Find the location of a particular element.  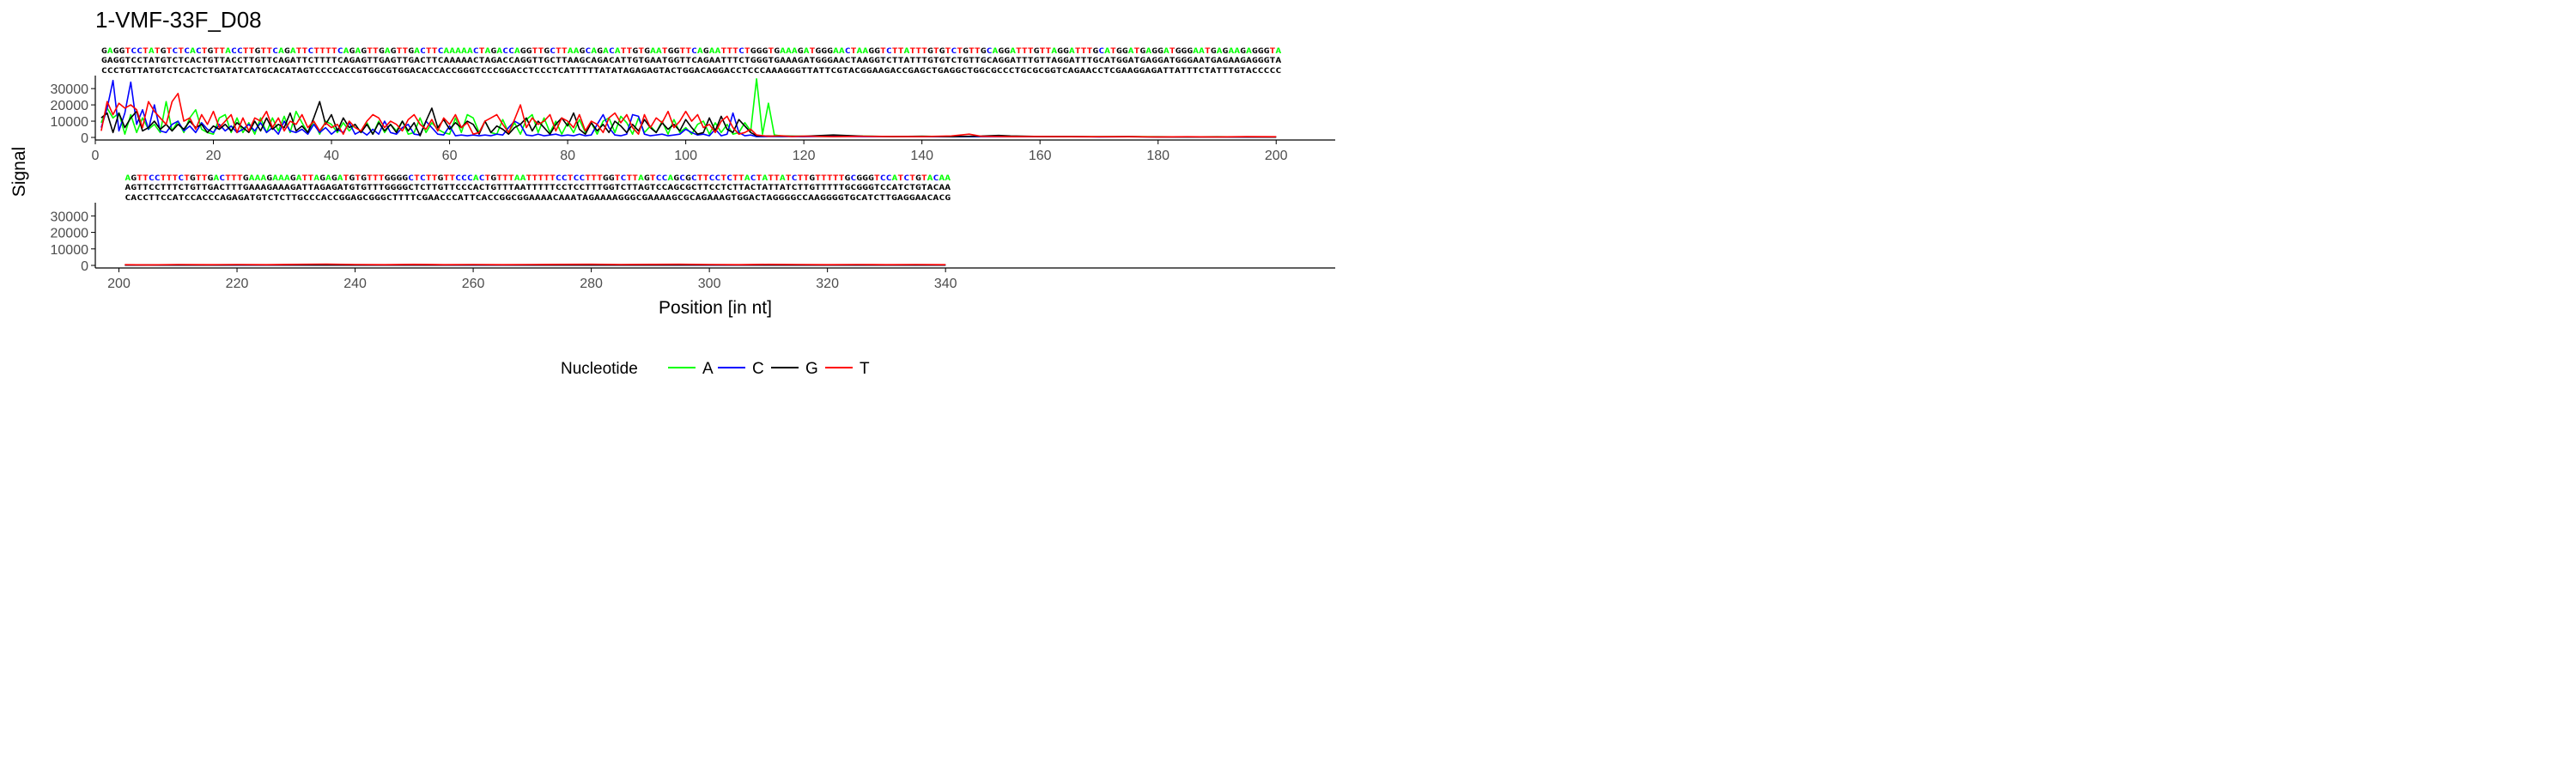

series-line-A is located at coordinates (689, 108).